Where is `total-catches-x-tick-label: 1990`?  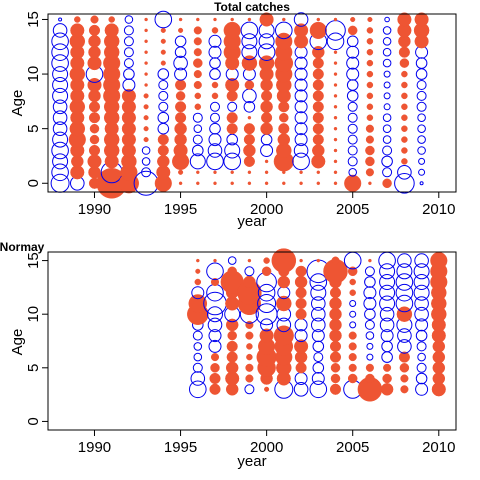 total-catches-x-tick-label: 1990 is located at coordinates (94, 209).